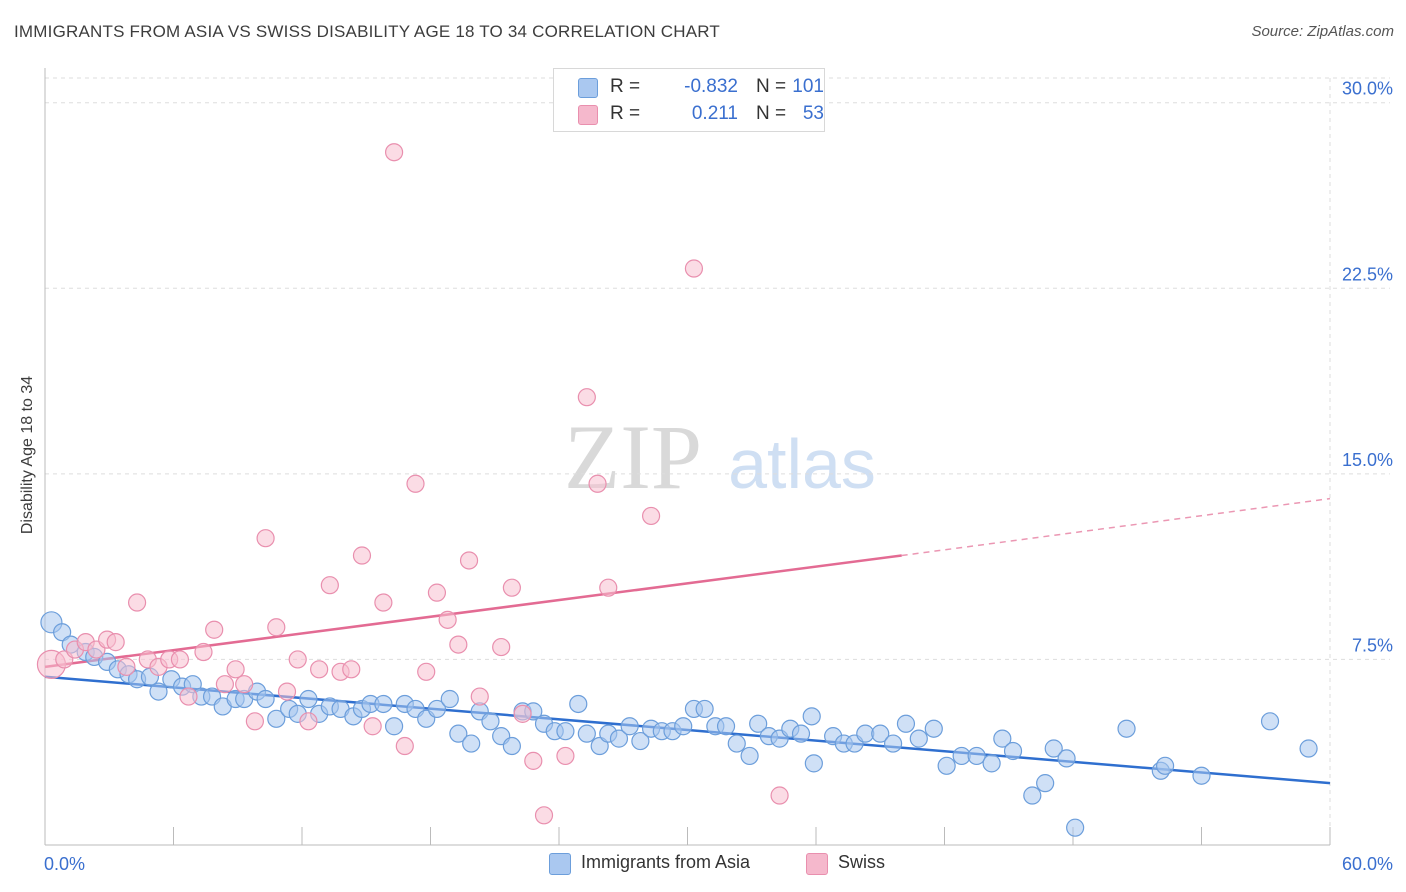 The height and width of the screenshot is (892, 1406). I want to click on y-tick-label: 7.5%, so click(1372, 645).